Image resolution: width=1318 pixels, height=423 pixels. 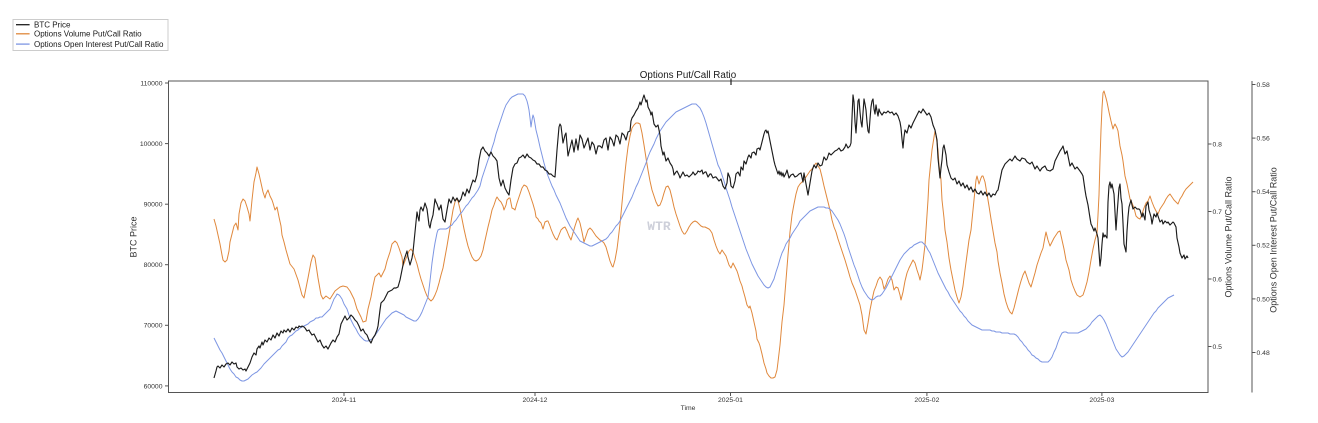 What do you see at coordinates (153, 326) in the screenshot?
I see `svg-text: 70000` at bounding box center [153, 326].